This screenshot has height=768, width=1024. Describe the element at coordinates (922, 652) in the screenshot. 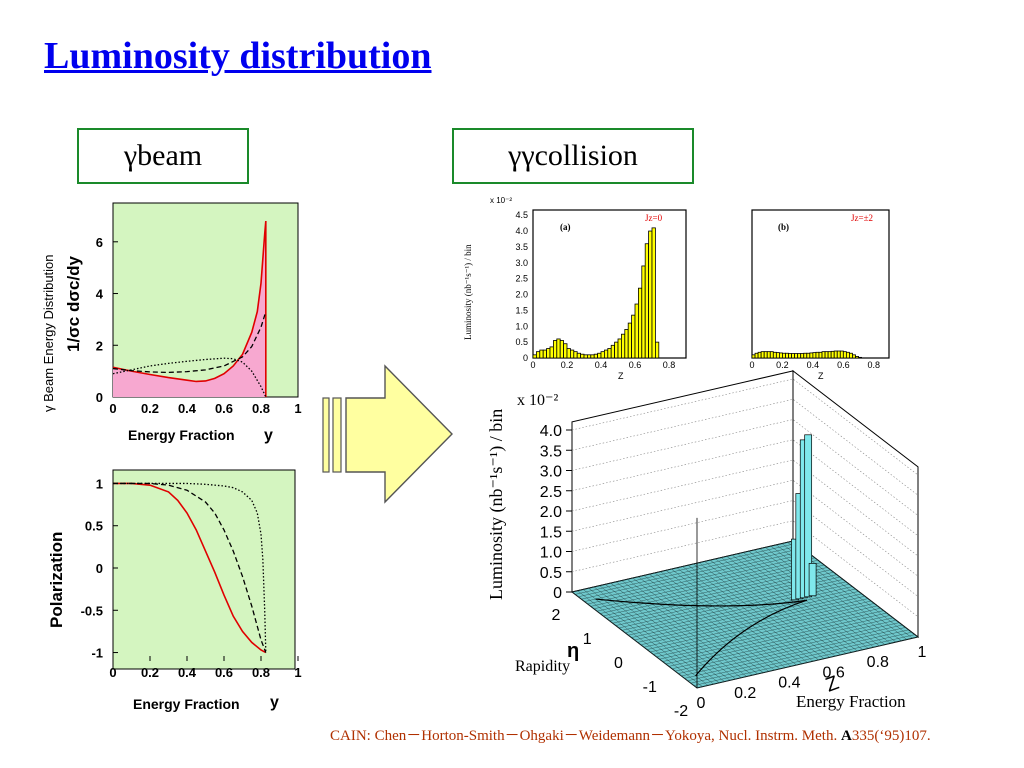

I see `x-tick-label: 1` at that location.